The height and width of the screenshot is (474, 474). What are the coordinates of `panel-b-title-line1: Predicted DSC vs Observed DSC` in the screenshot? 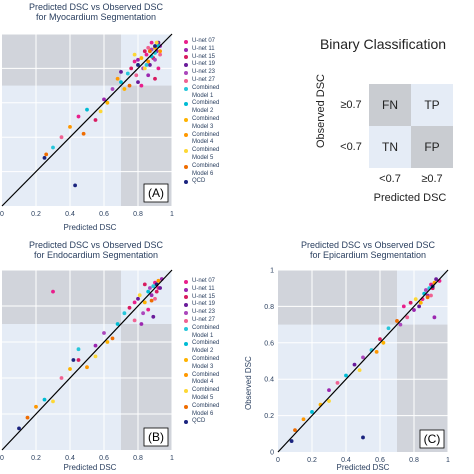 It's located at (96, 245).